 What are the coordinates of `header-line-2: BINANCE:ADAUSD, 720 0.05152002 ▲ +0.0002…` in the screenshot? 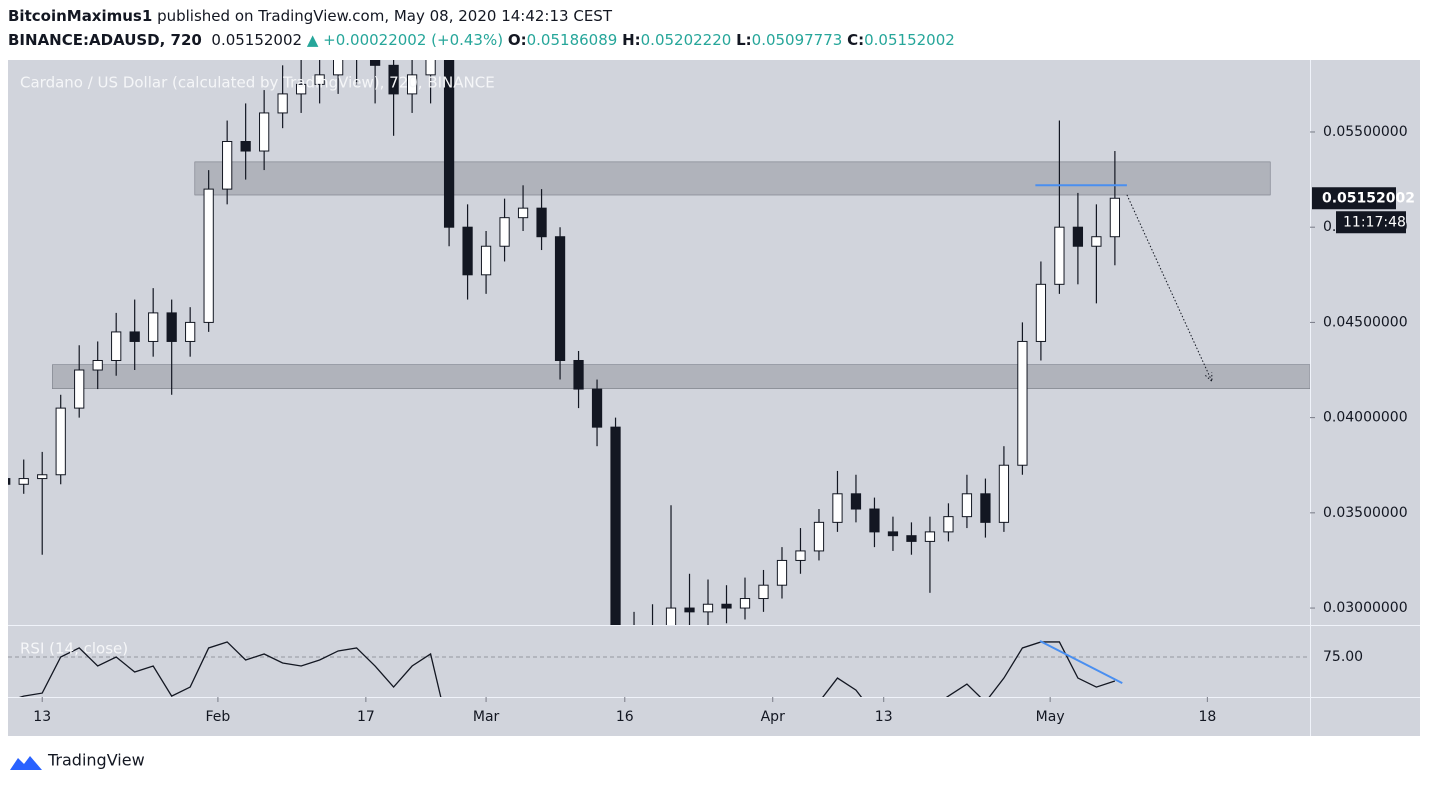 It's located at (481, 40).